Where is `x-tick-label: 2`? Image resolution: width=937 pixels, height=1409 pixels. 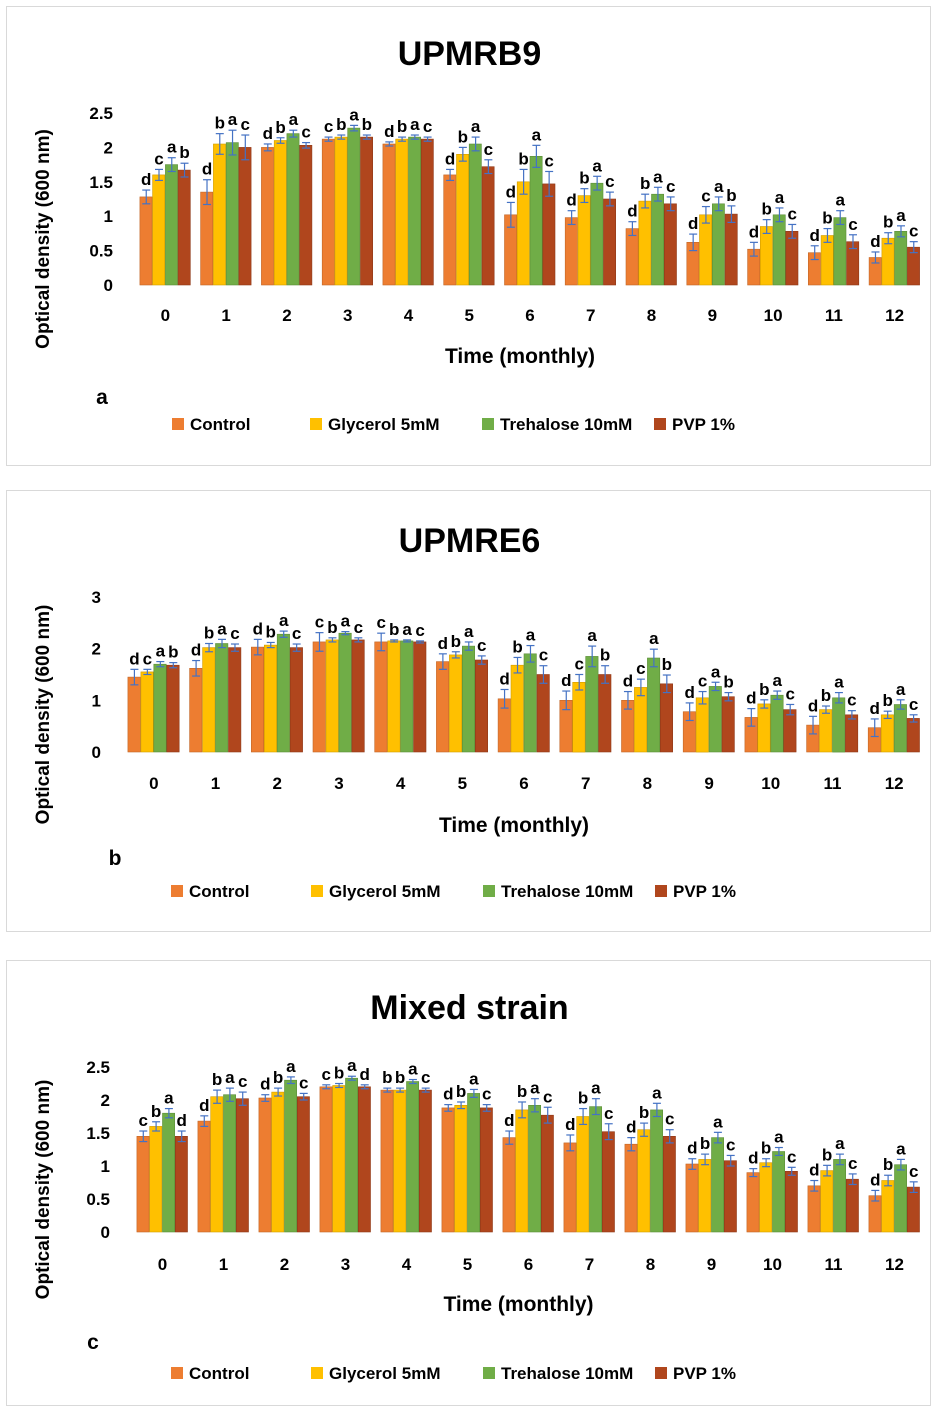
x-tick-label: 2 is located at coordinates (276, 783).